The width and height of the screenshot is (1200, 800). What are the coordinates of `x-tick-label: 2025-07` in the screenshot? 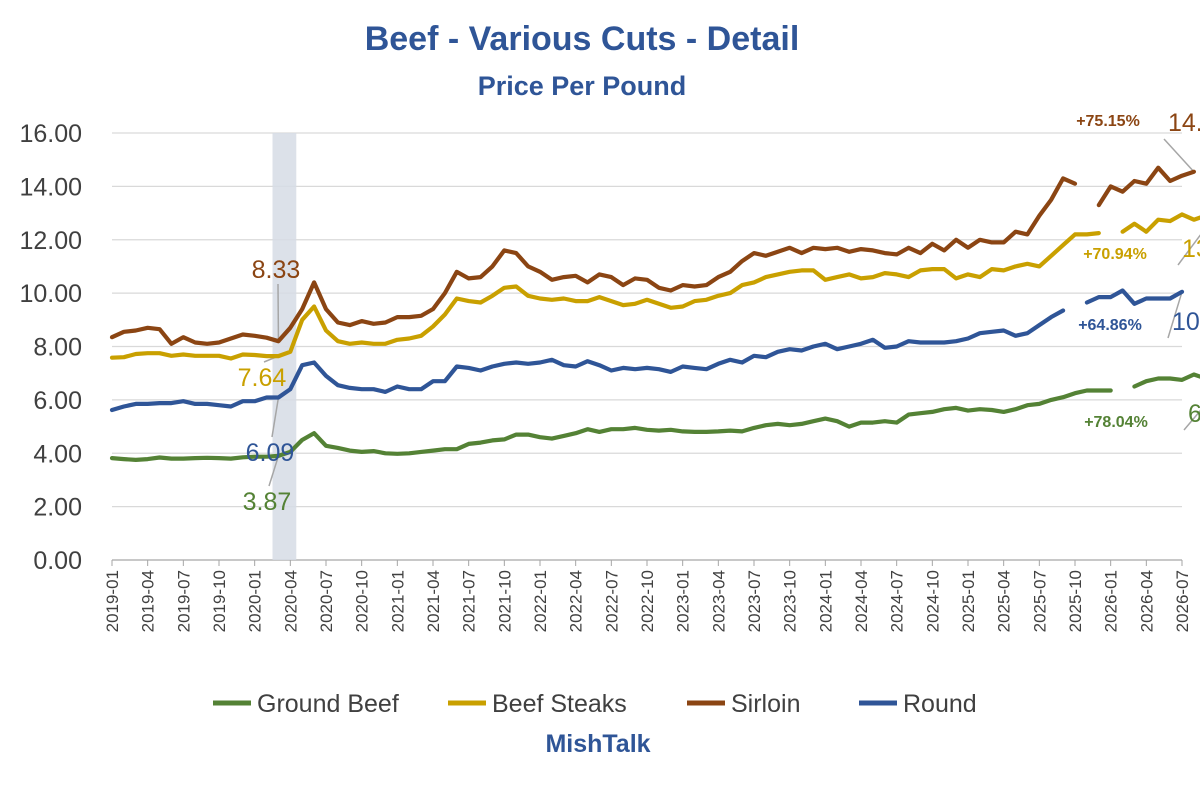 It's located at (1039, 601).